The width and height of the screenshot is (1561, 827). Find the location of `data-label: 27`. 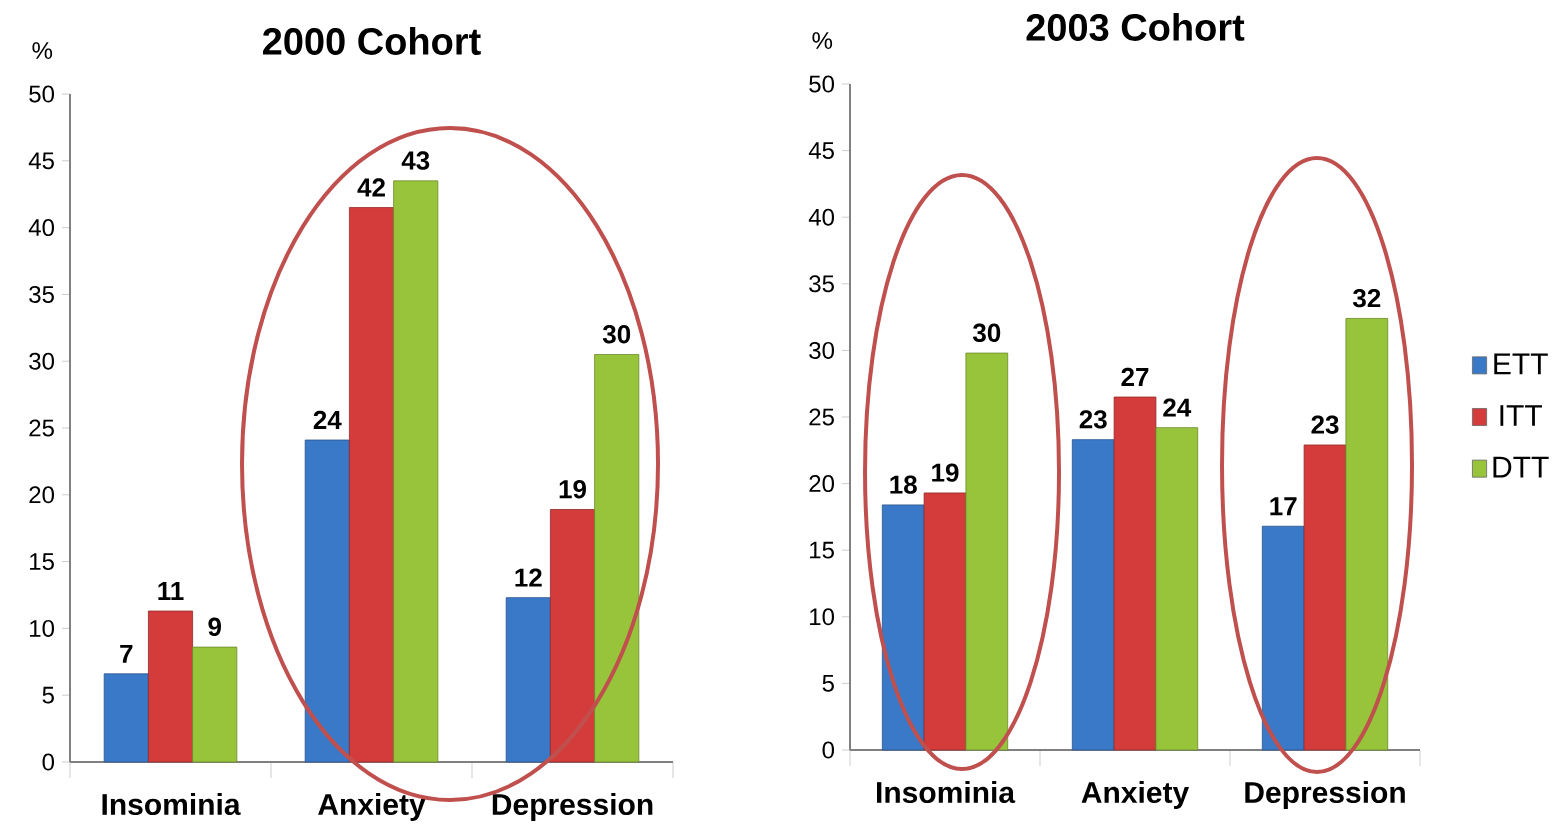

data-label: 27 is located at coordinates (1135, 376).